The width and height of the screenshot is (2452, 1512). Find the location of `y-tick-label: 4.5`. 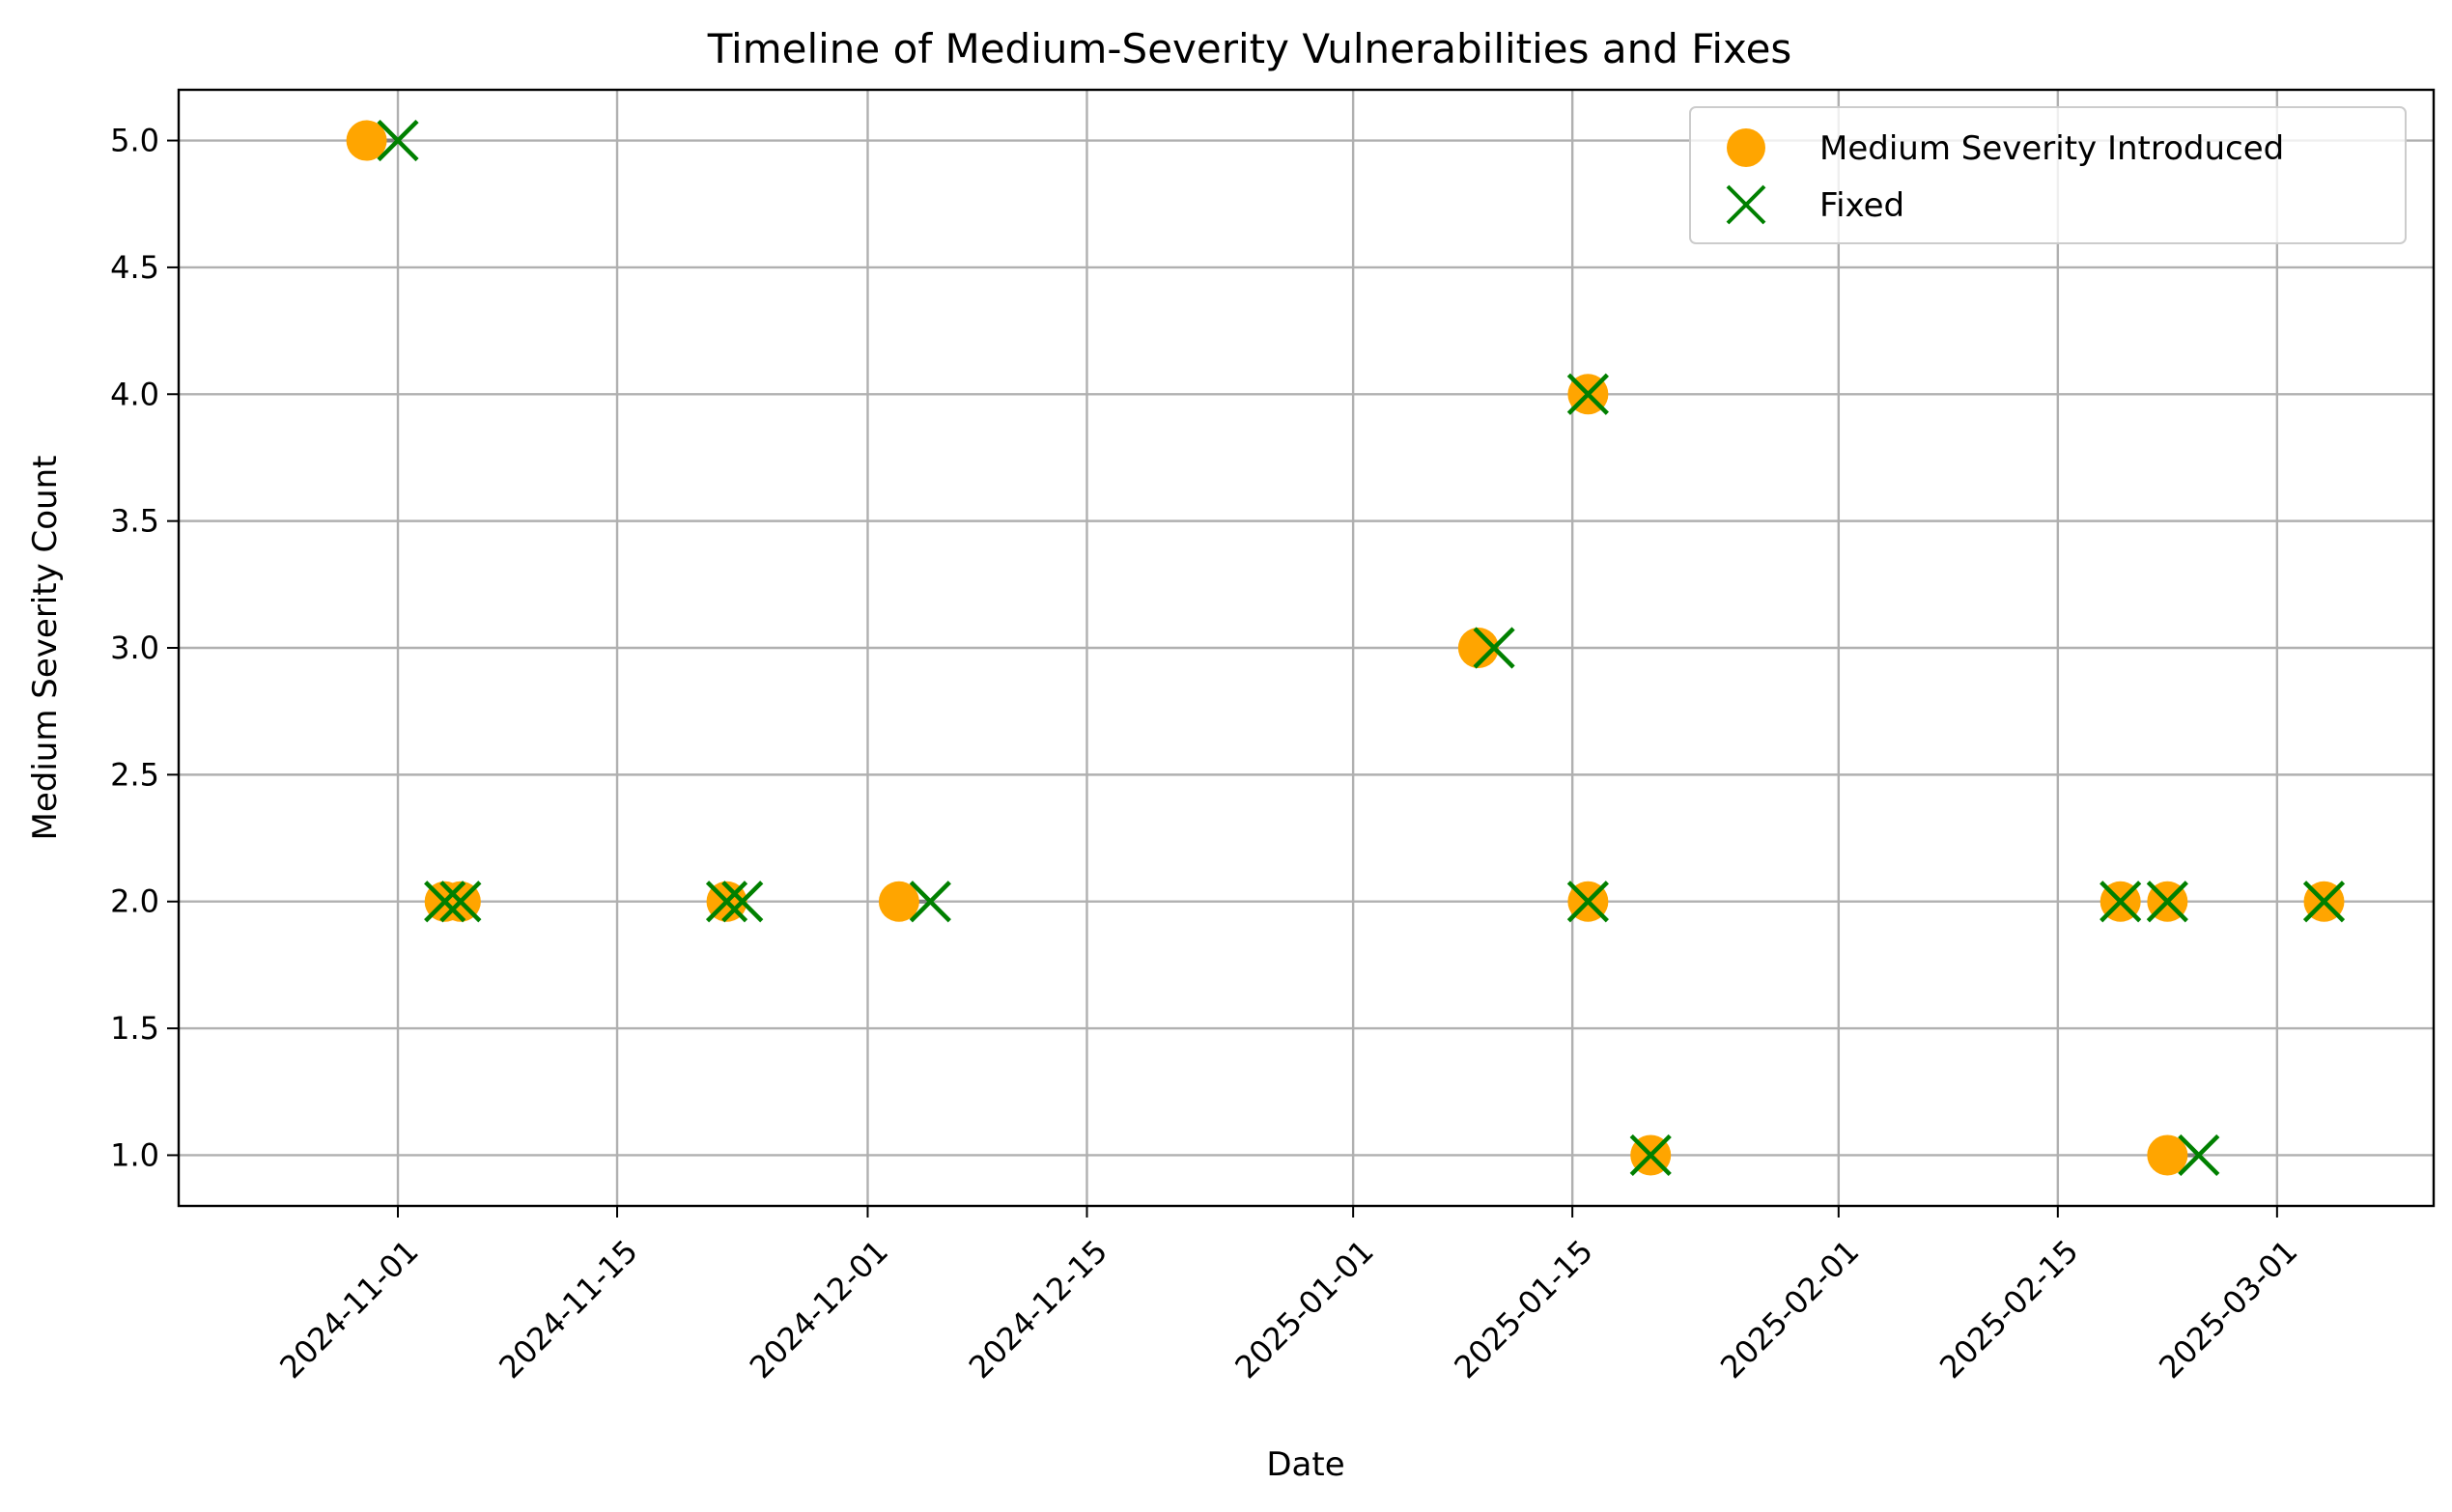

y-tick-label: 4.5 is located at coordinates (134, 267).